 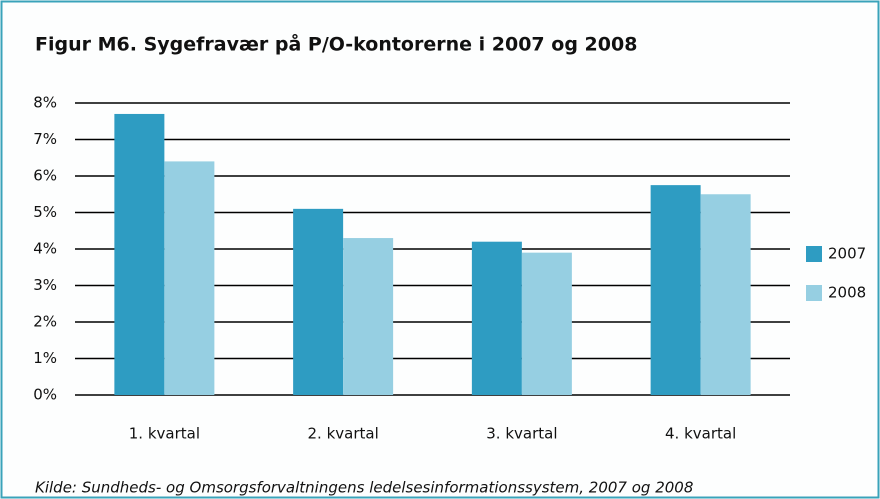 What do you see at coordinates (45, 322) in the screenshot?
I see `y-tick-label: 2%` at bounding box center [45, 322].